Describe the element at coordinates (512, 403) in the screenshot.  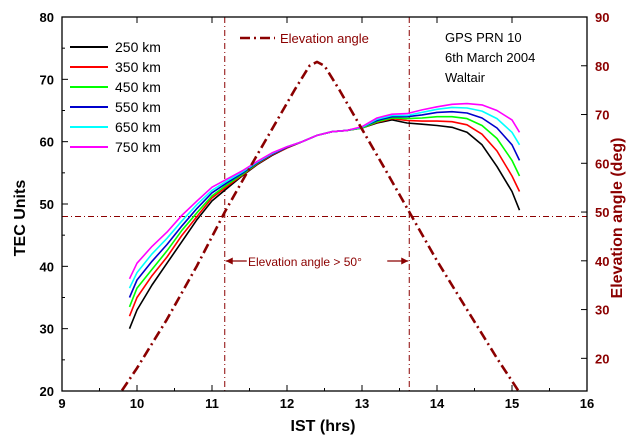
I see `x-tick-label: 15` at that location.